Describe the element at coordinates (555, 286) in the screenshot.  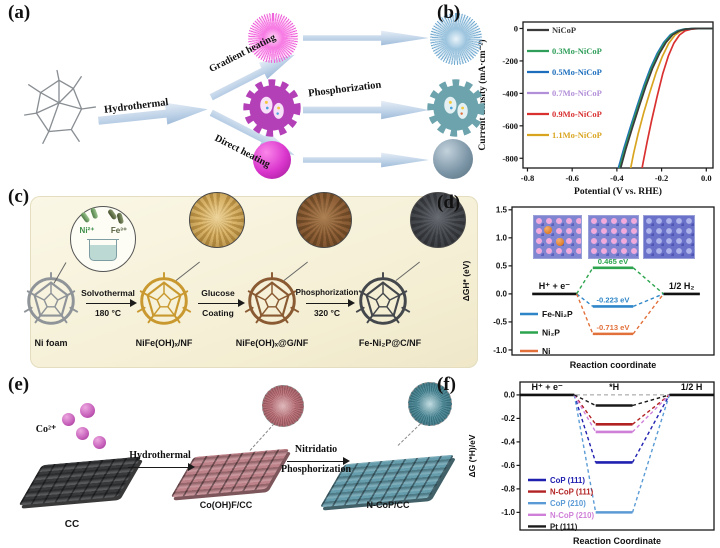
I see `svg-text: H⁺ + e⁻` at that location.